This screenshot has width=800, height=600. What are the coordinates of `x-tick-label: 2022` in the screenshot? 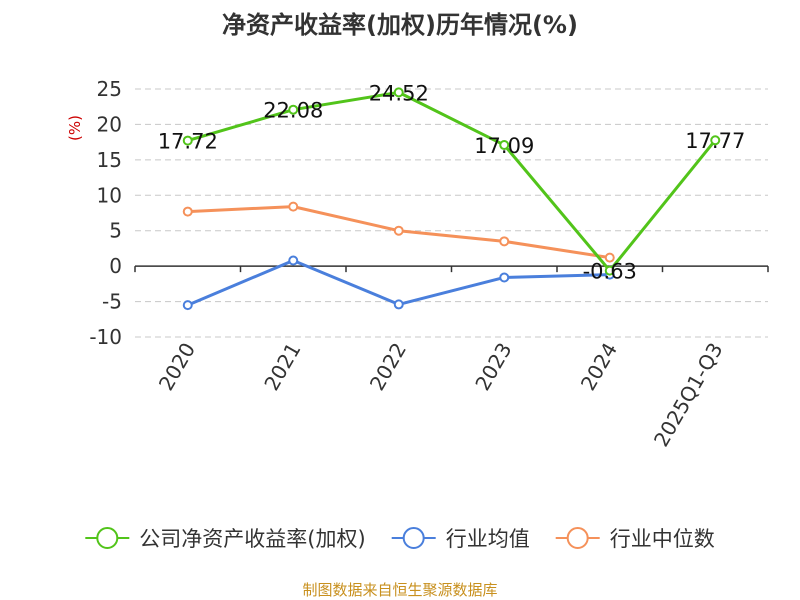 It's located at (388, 367).